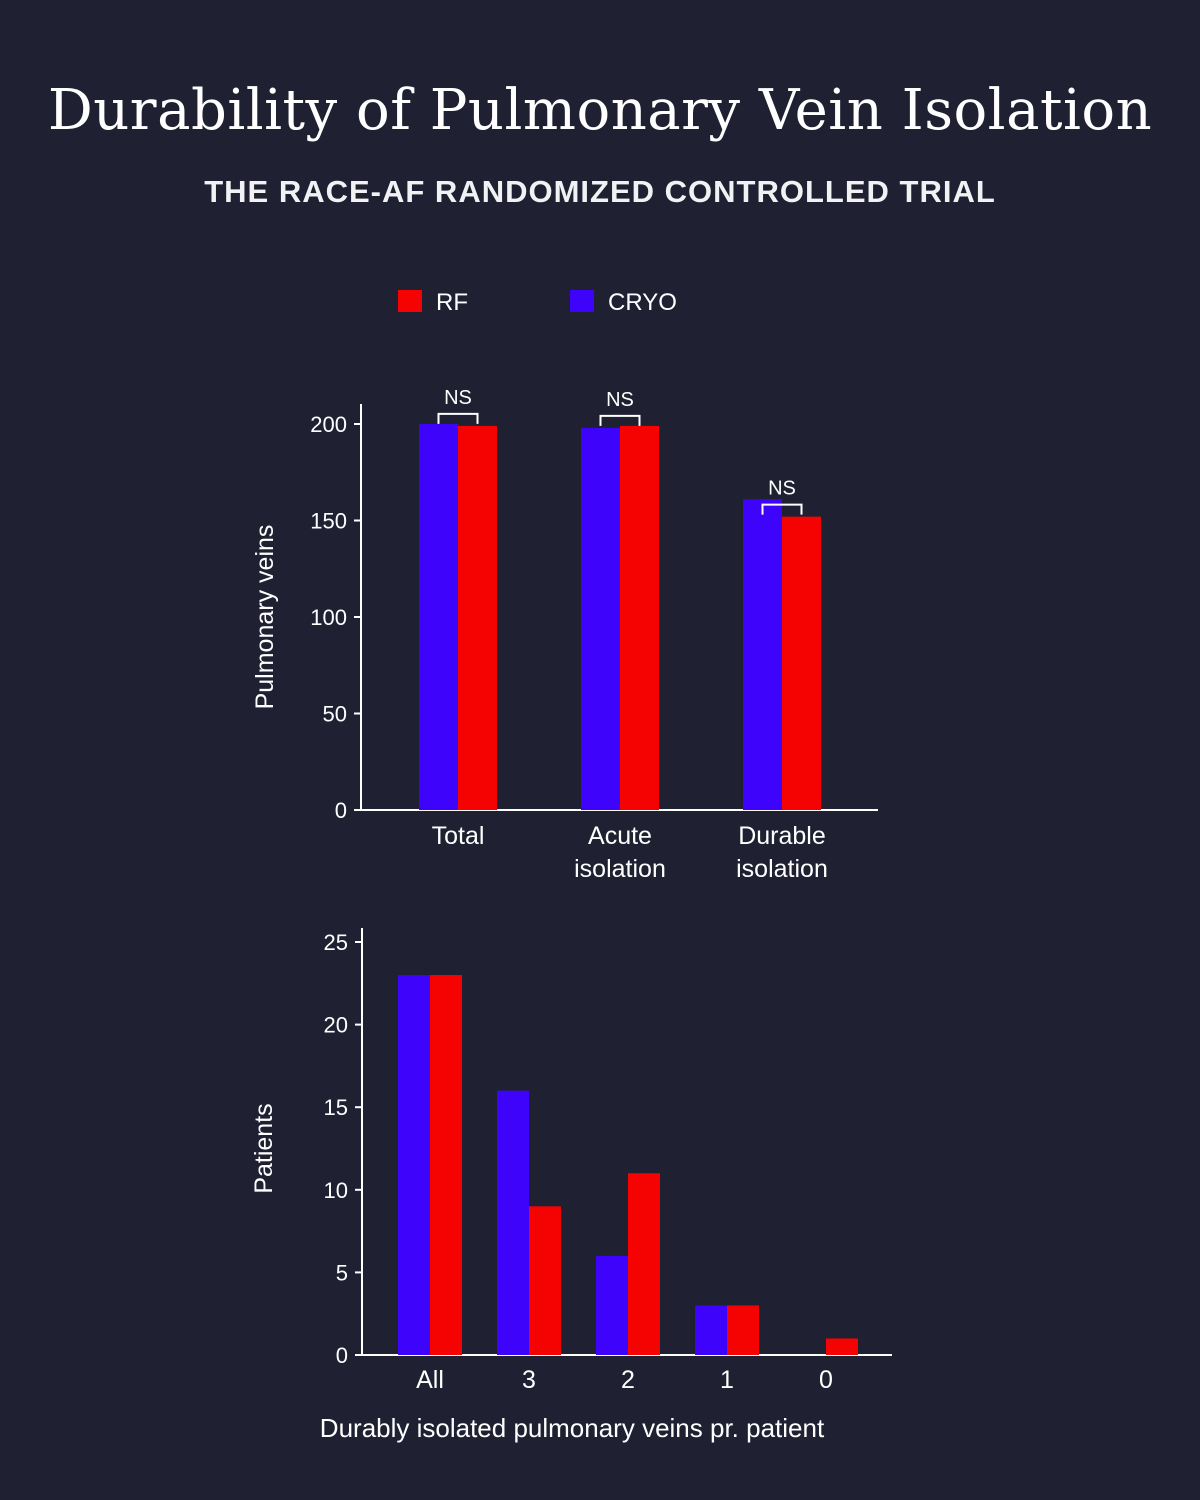 The height and width of the screenshot is (1500, 1200). I want to click on legend: RF CRYO, so click(537, 302).